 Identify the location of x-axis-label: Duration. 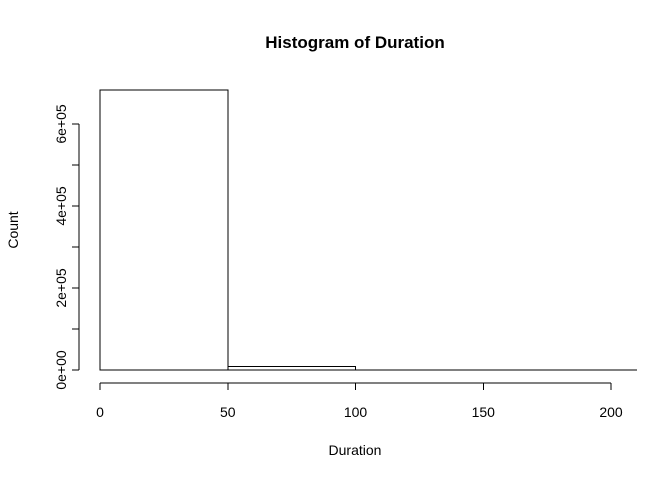
(355, 450).